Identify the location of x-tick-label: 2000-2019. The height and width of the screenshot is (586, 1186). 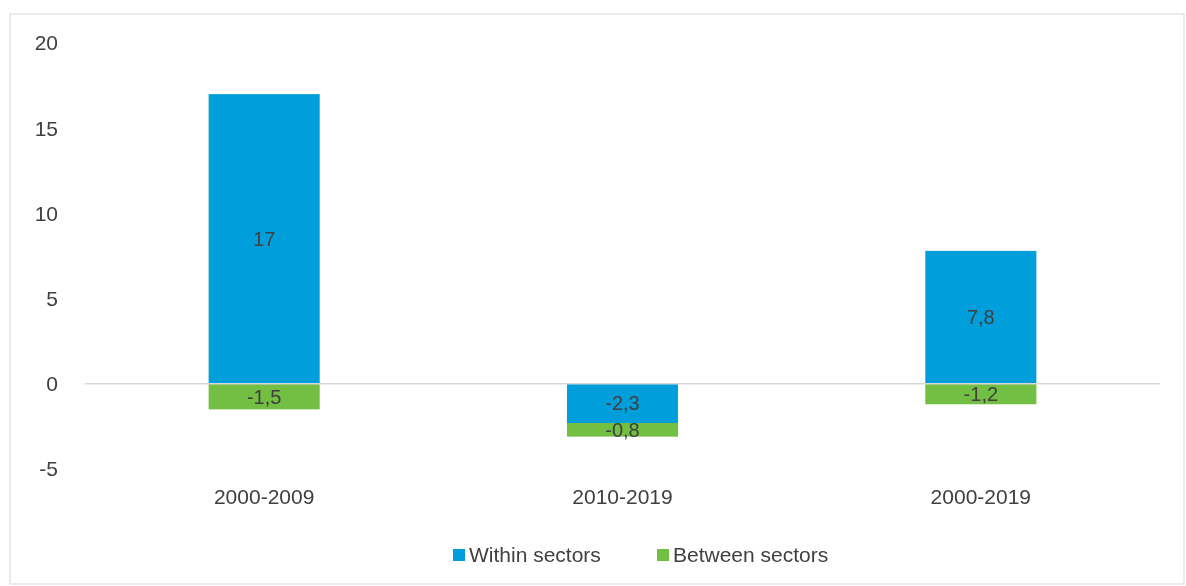
(981, 497).